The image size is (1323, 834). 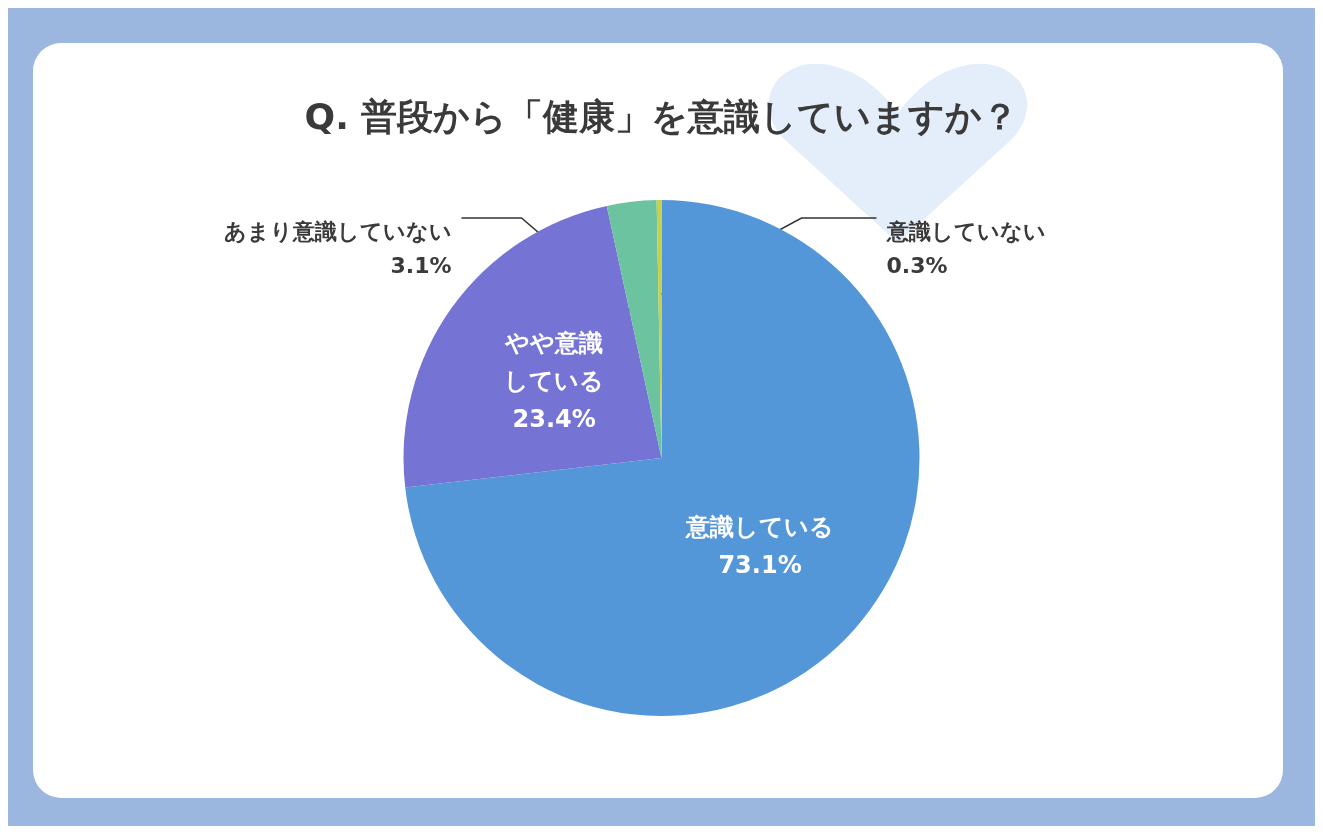 What do you see at coordinates (760, 526) in the screenshot?
I see `slice-label: 意識している` at bounding box center [760, 526].